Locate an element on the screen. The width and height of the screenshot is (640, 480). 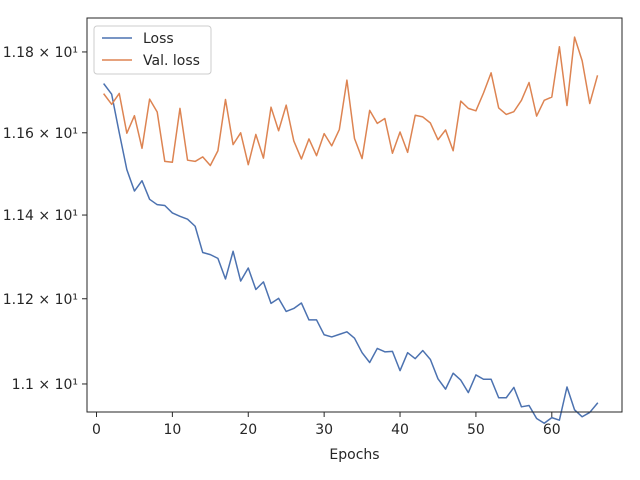
x-tick-label: 30 is located at coordinates (324, 430).